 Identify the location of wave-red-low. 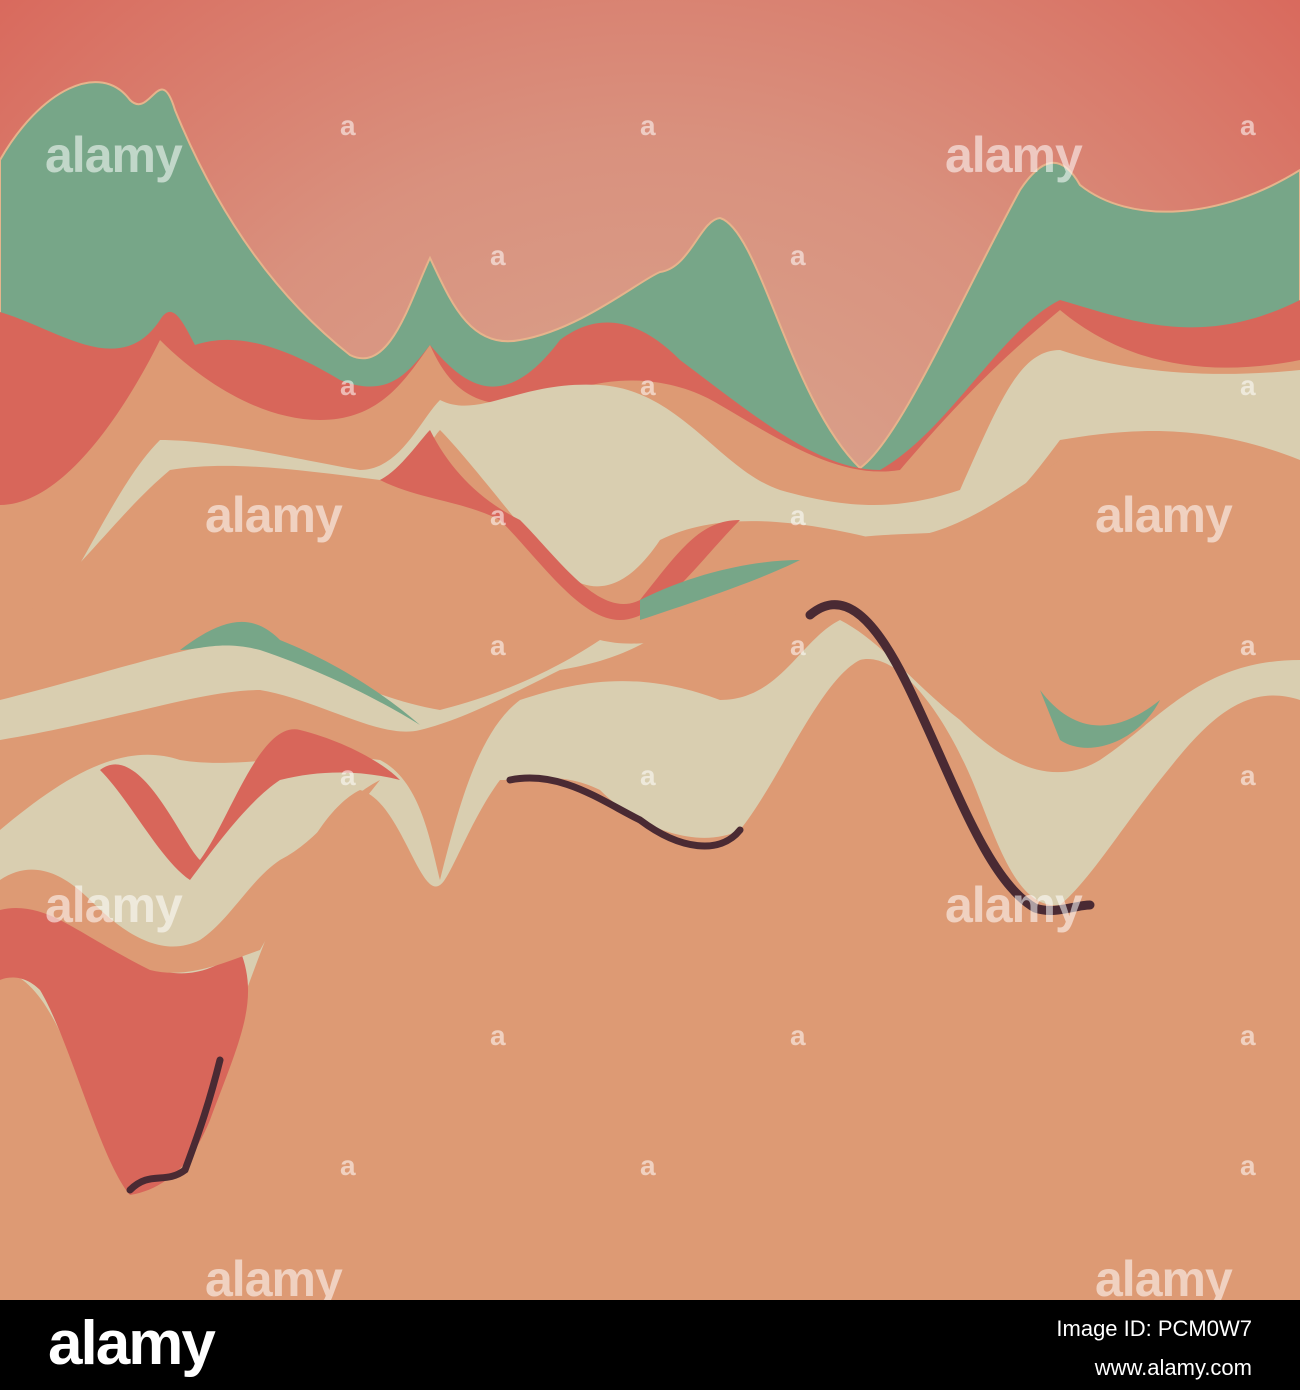
(200, 962).